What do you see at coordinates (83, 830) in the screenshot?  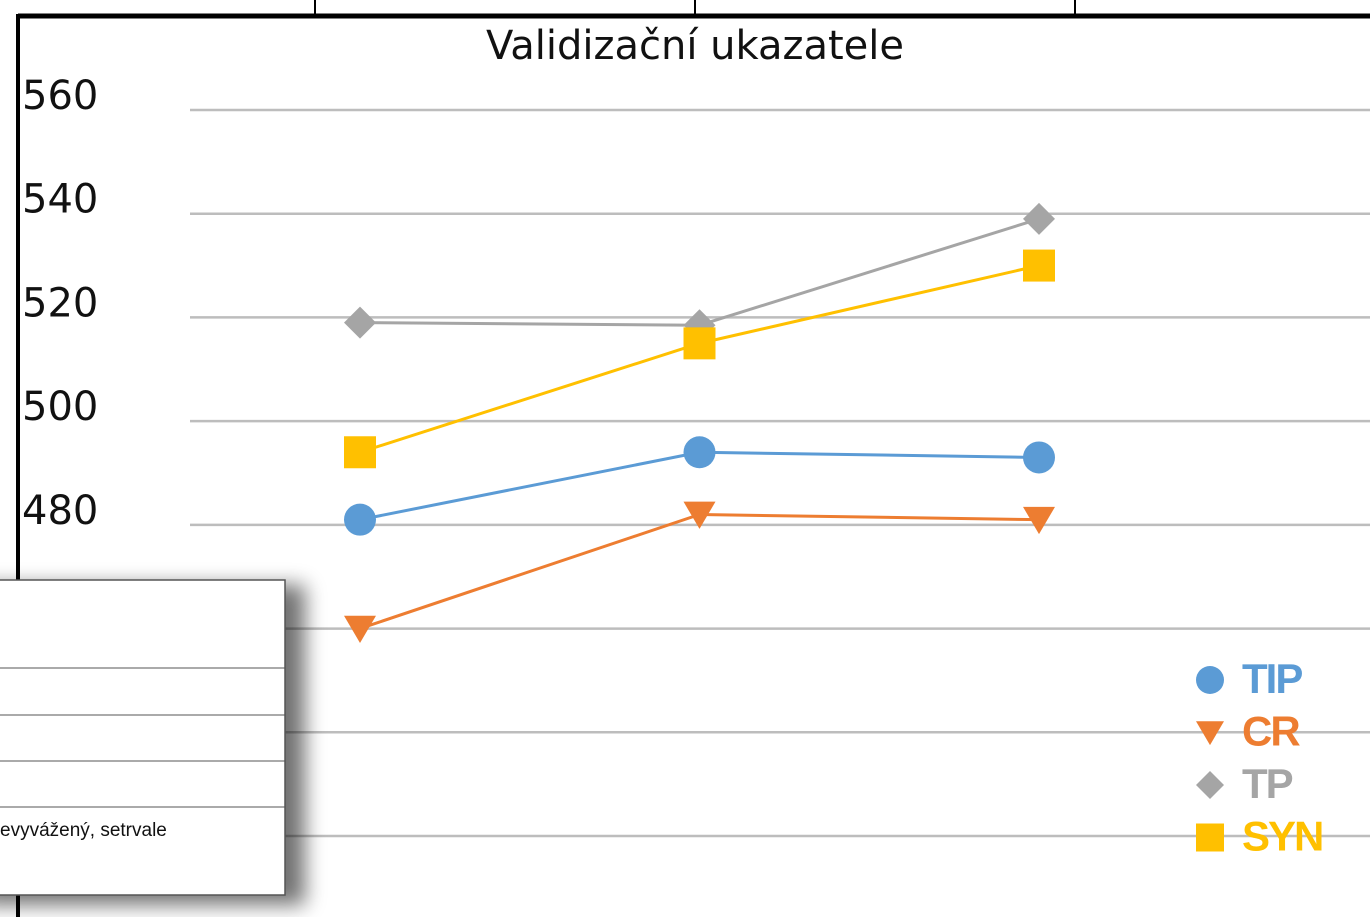 I see `table-cell: evyvážený, setrvale` at bounding box center [83, 830].